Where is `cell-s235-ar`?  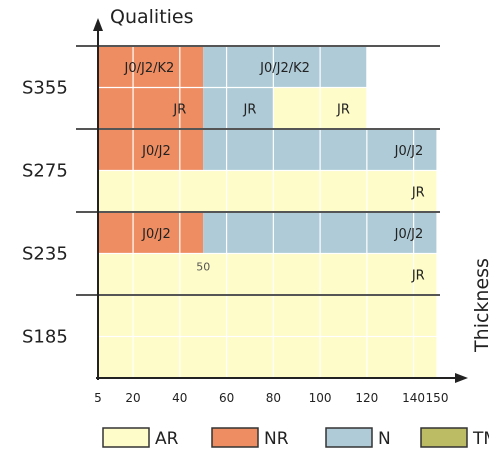 cell-s235-ar is located at coordinates (267, 274).